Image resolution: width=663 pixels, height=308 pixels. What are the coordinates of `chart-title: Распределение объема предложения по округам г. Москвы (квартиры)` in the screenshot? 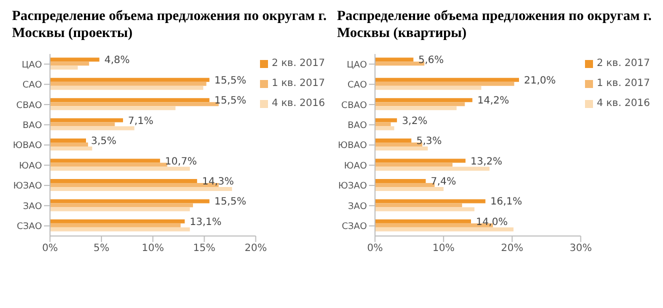 It's located at (494, 25).